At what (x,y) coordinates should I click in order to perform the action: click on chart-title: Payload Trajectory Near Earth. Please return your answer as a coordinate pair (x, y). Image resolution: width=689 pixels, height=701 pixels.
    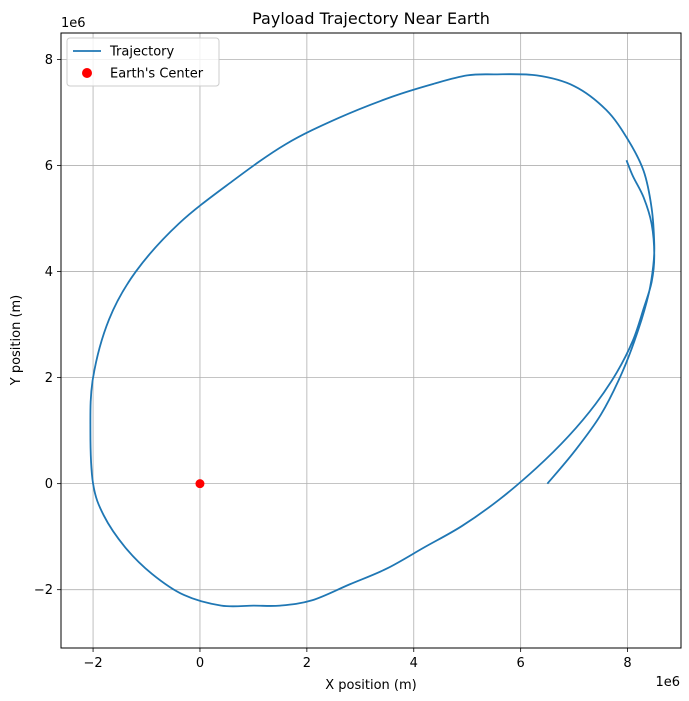
    Looking at the image, I should click on (371, 18).